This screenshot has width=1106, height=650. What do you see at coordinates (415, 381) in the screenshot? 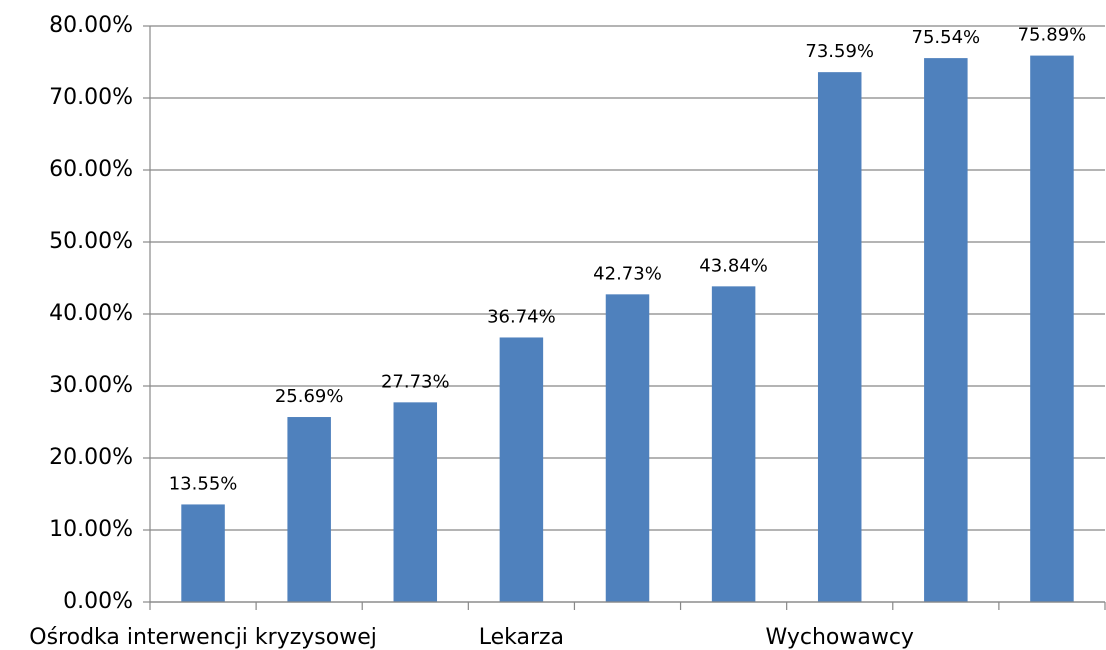
I see `data-label: 27.73%` at bounding box center [415, 381].